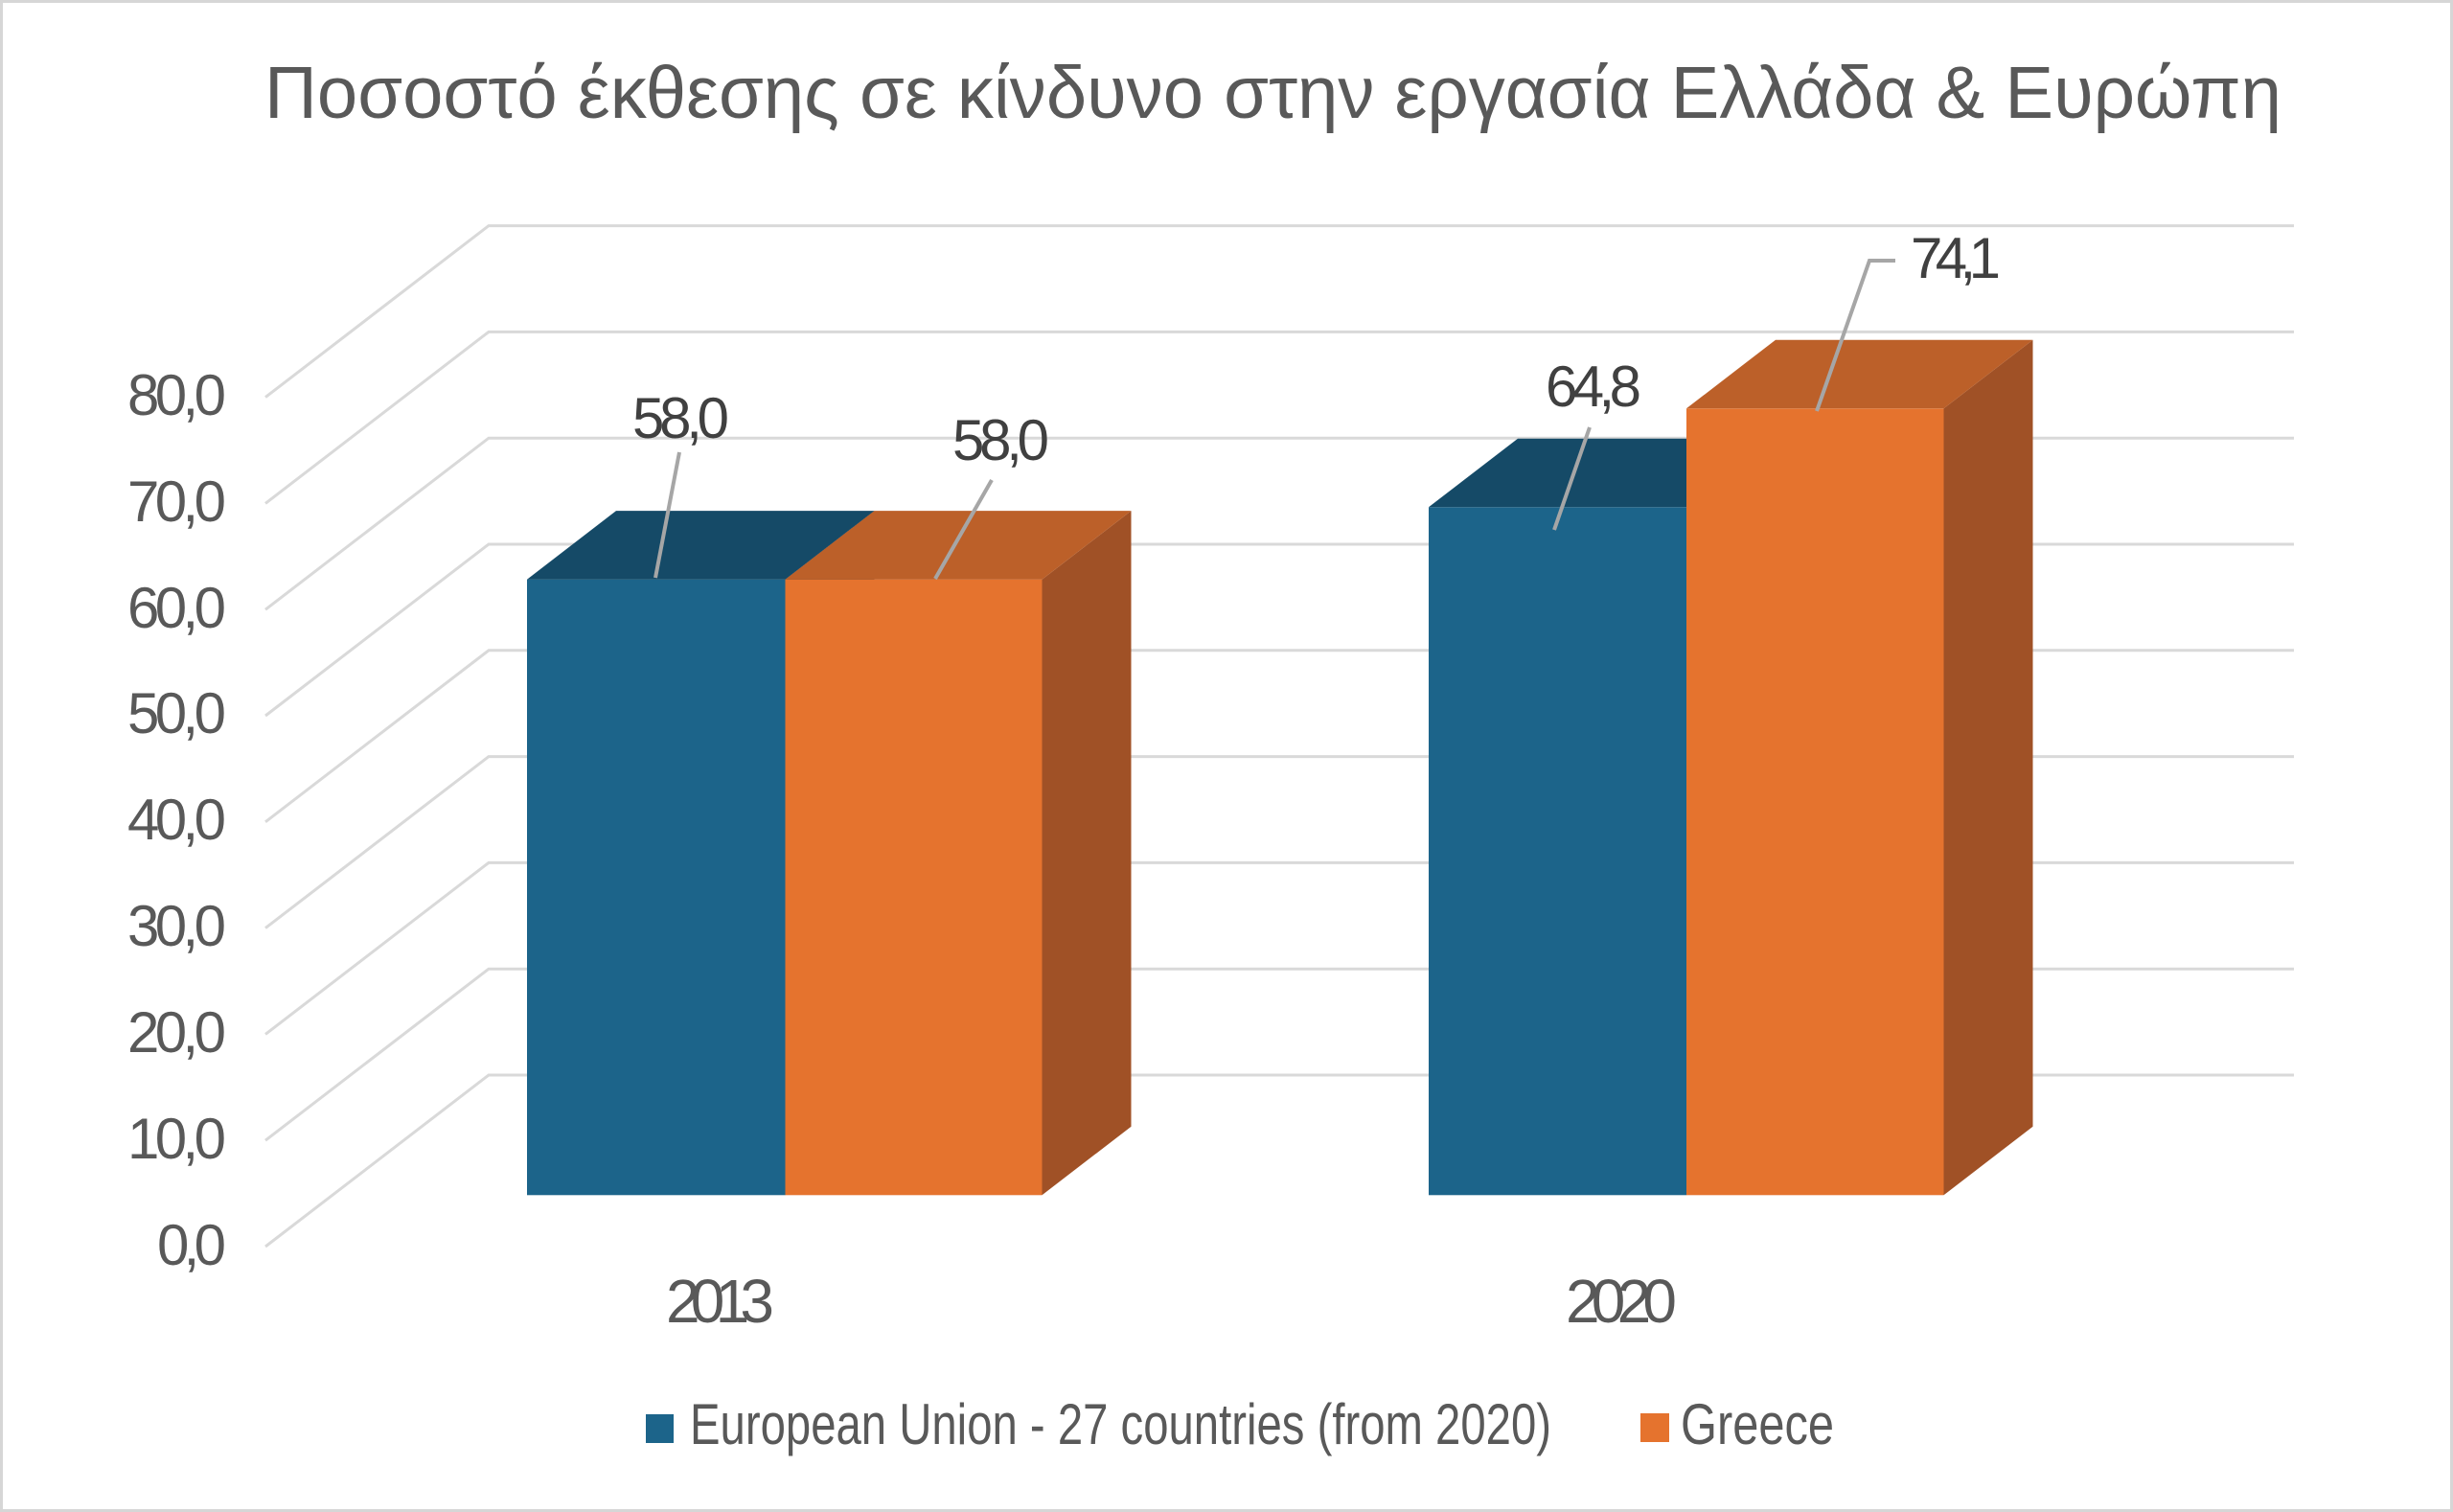 The width and height of the screenshot is (2453, 1512). I want to click on svg-text: 40,0, so click(176, 820).